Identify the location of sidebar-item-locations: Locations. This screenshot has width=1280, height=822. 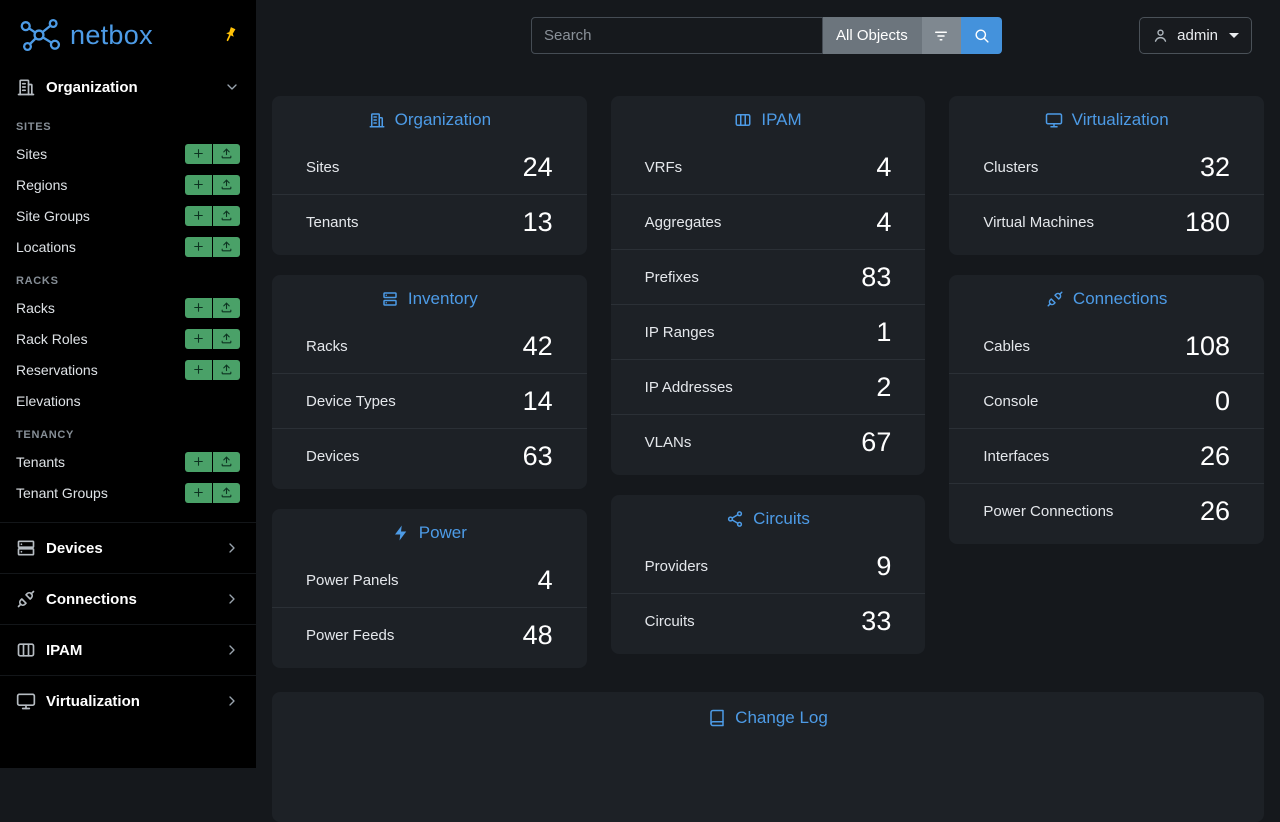
(128, 246).